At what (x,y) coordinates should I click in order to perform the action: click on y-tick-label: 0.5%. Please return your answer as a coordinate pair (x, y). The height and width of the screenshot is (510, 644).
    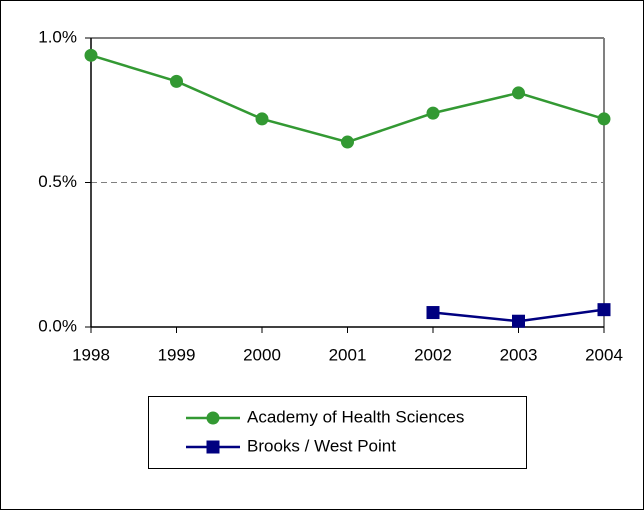
    Looking at the image, I should click on (57, 181).